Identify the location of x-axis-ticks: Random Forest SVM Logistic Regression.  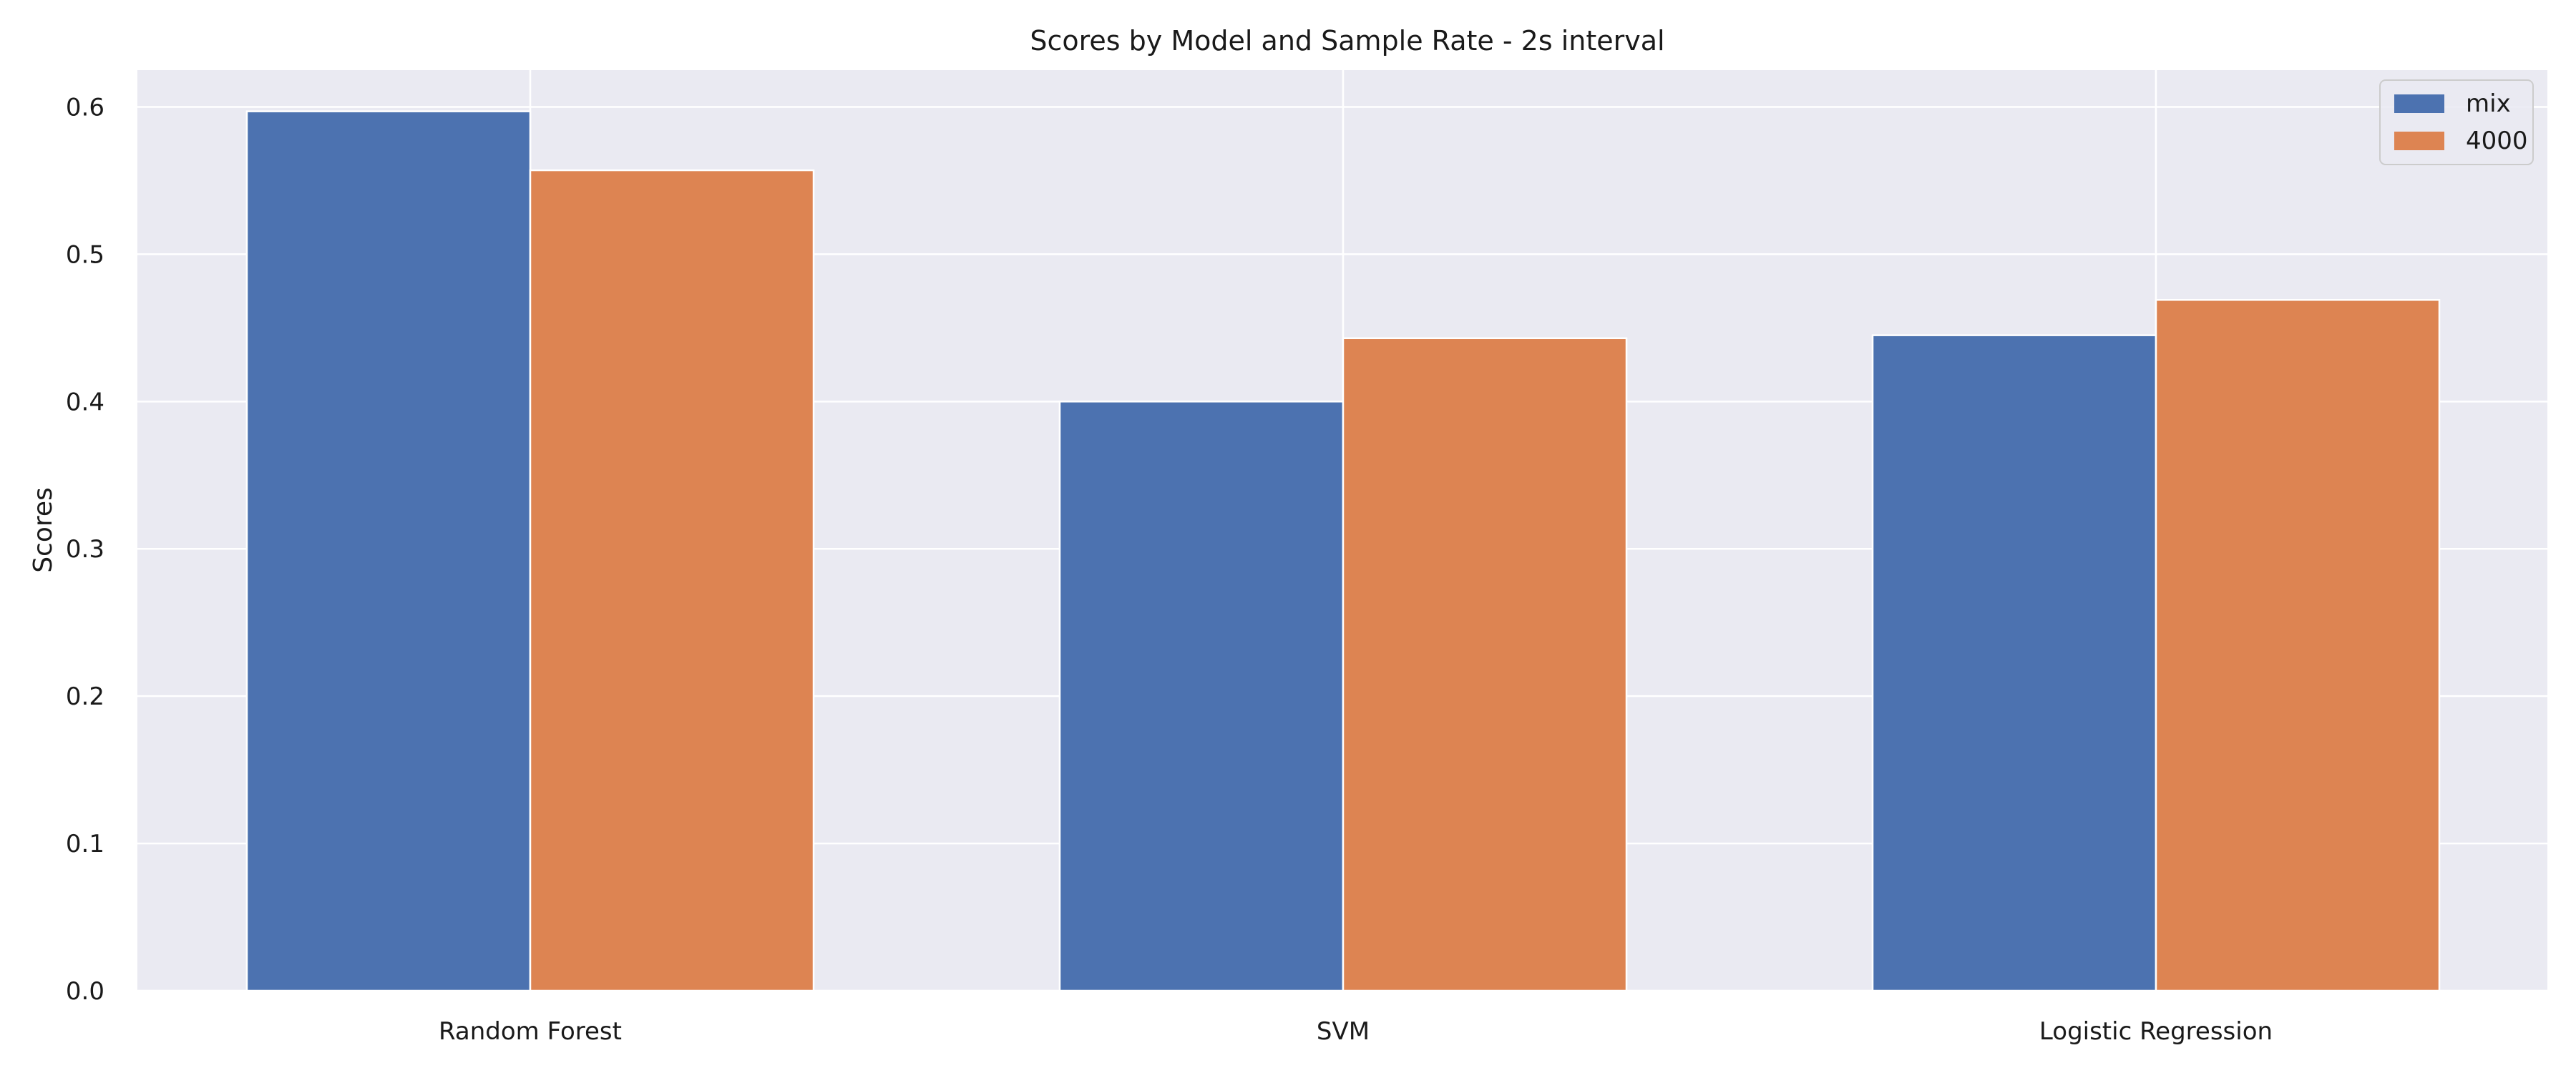
(1356, 1031).